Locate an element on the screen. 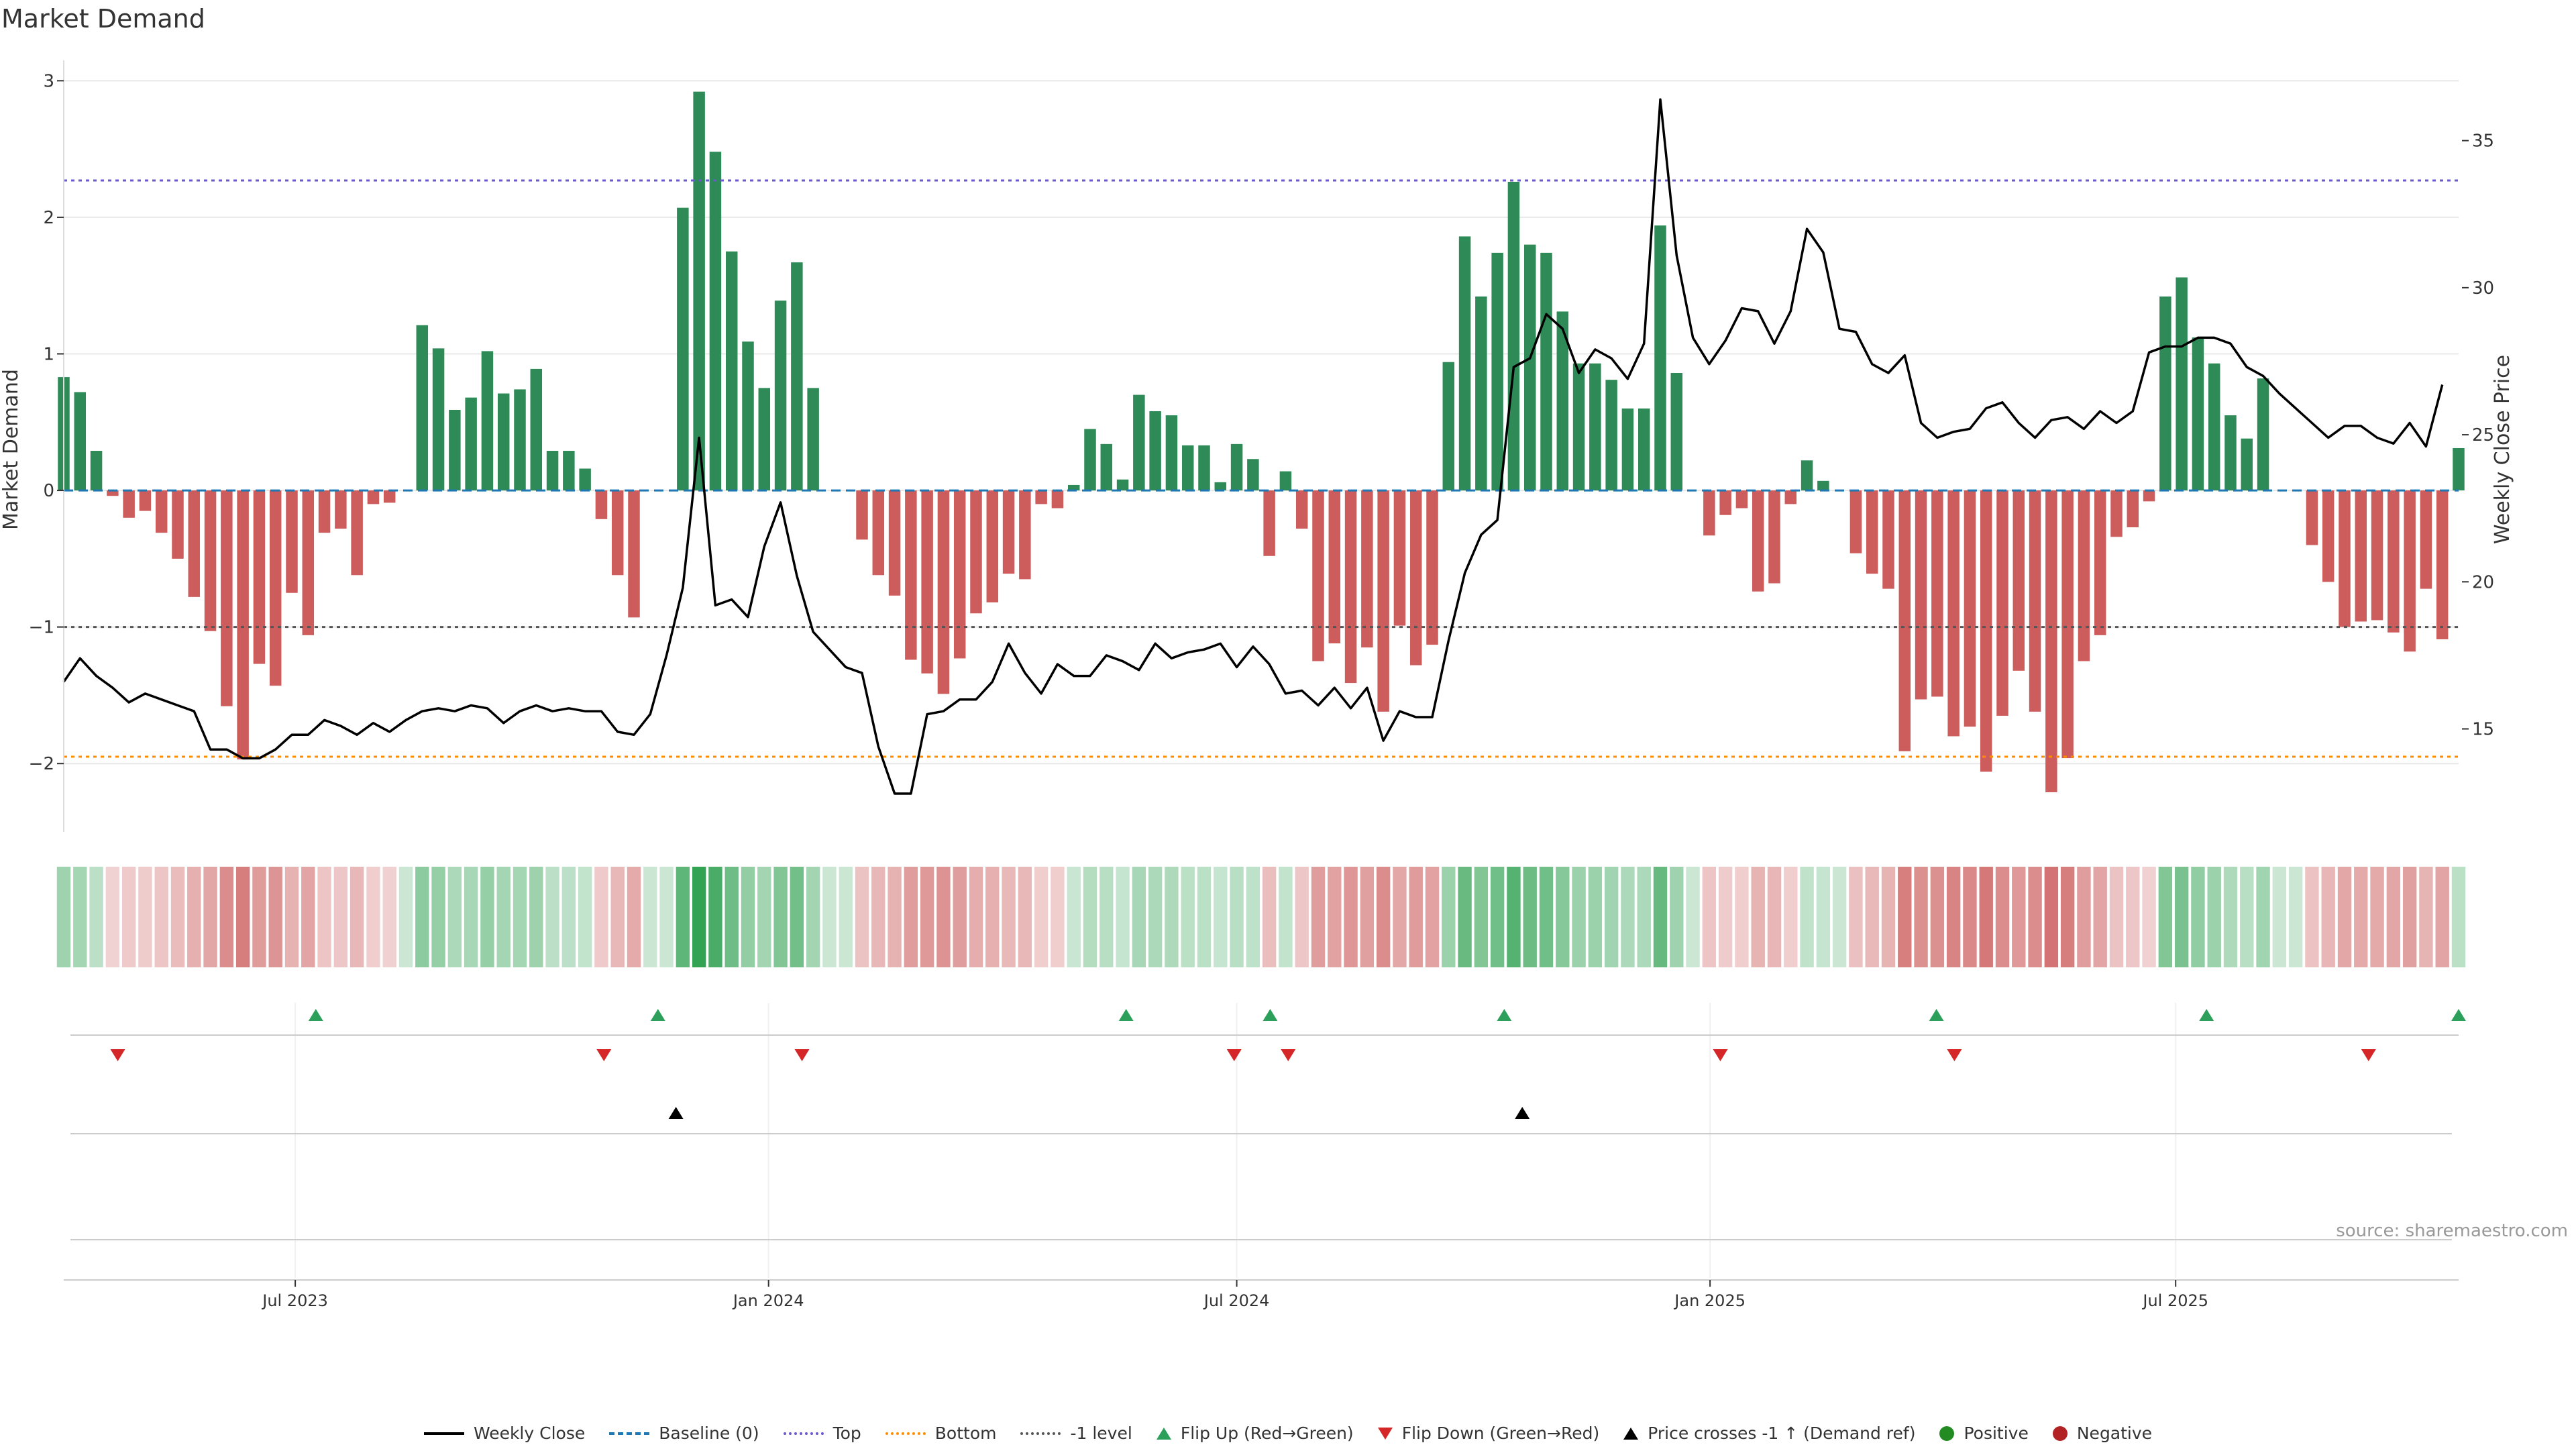  legend-item: Negative is located at coordinates (2102, 1433).